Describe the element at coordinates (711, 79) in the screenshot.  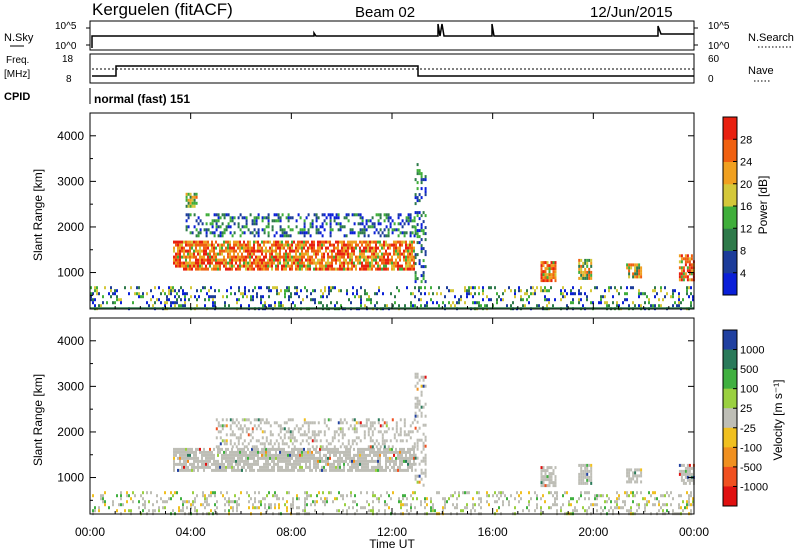
I see `nave-tick-bottom: 0` at that location.